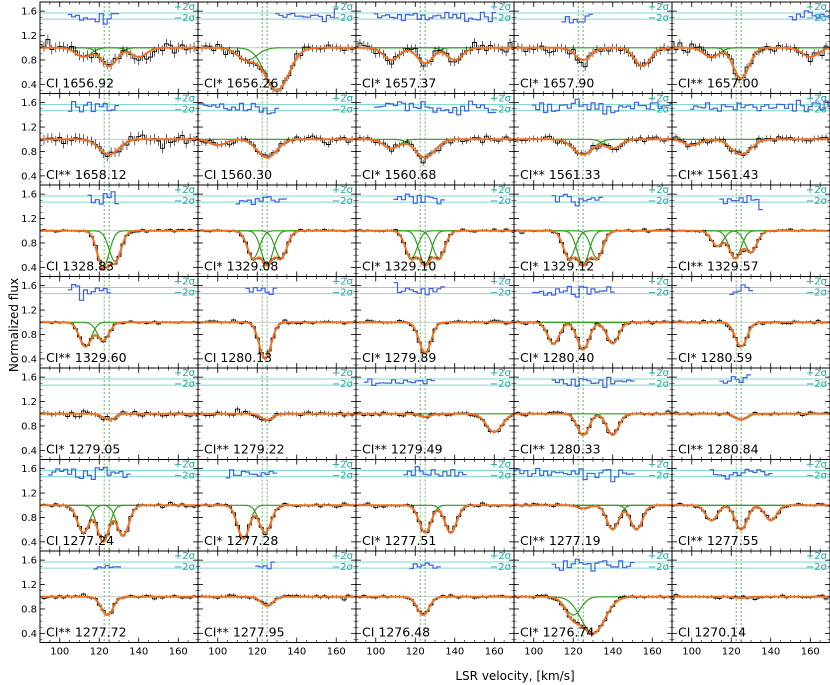 The width and height of the screenshot is (830, 685). What do you see at coordinates (557, 83) in the screenshot?
I see `panel-label: CI* 1657.90` at bounding box center [557, 83].